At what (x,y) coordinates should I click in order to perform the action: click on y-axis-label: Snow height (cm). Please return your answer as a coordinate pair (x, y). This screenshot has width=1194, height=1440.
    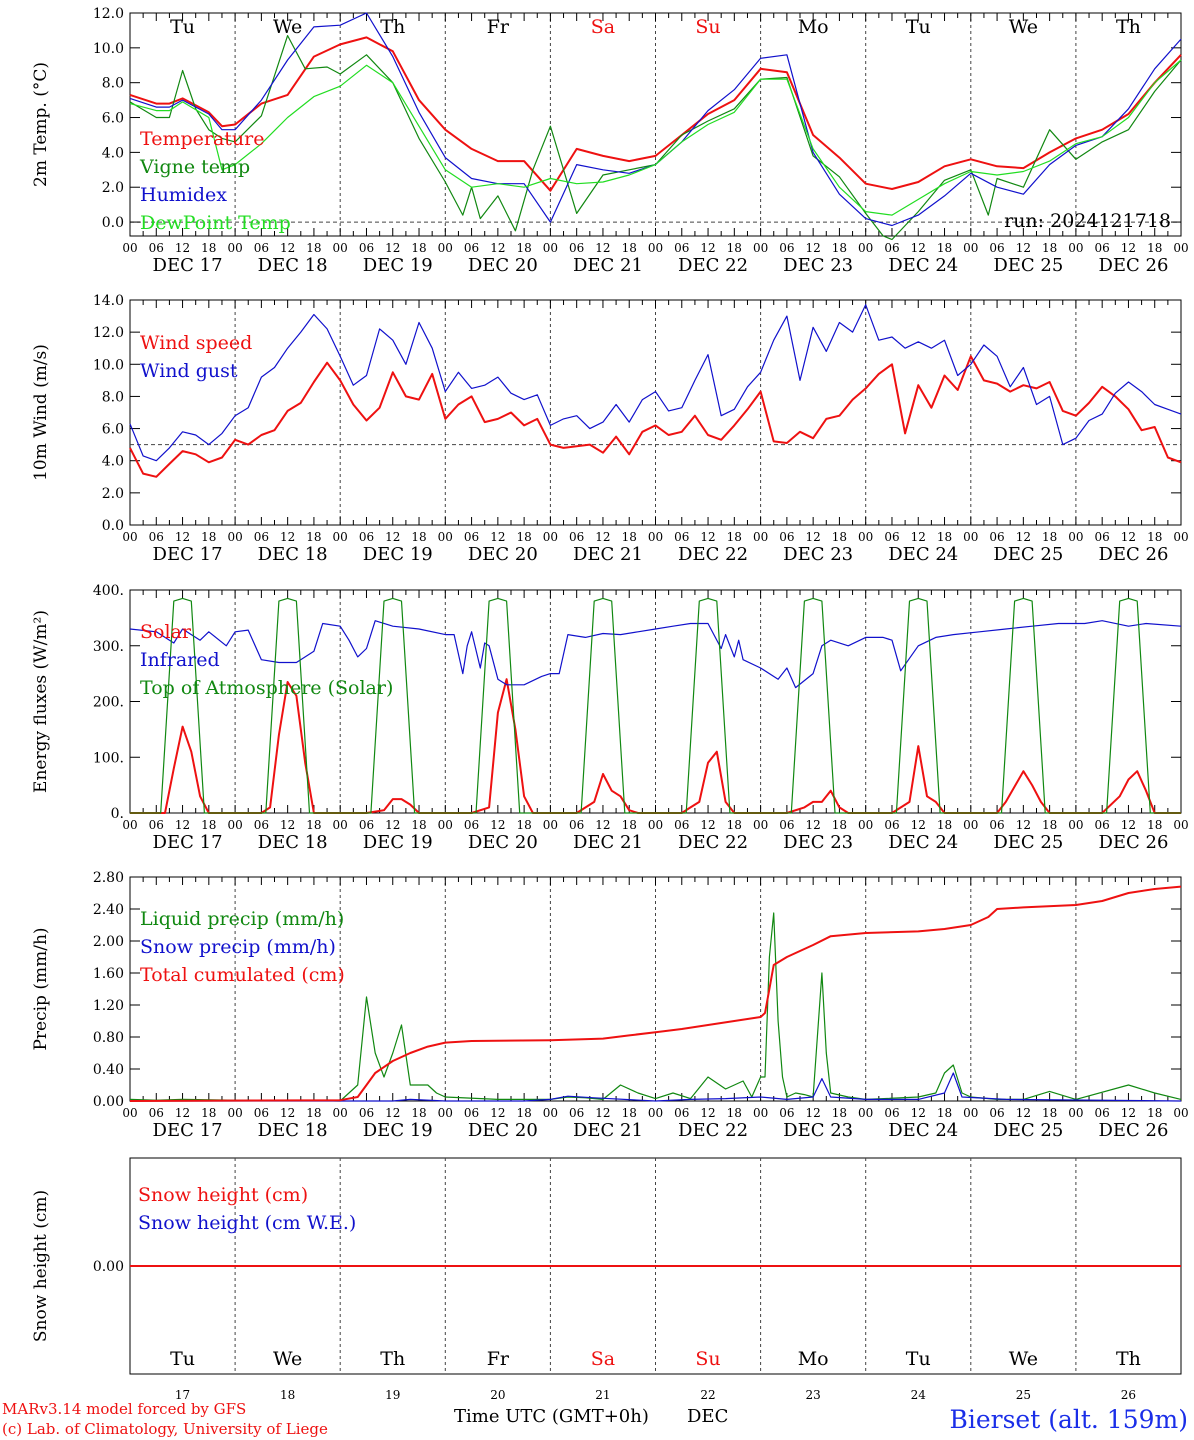
    Looking at the image, I should click on (41, 1266).